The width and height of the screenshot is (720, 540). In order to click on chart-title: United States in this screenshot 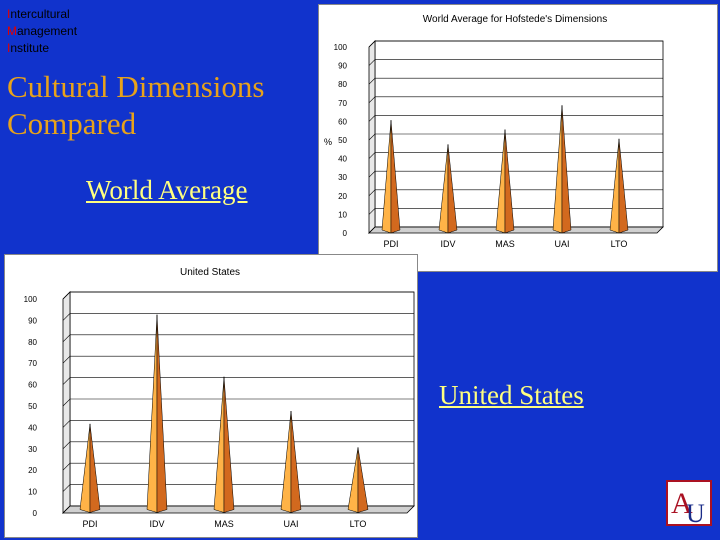, I will do `click(210, 272)`.